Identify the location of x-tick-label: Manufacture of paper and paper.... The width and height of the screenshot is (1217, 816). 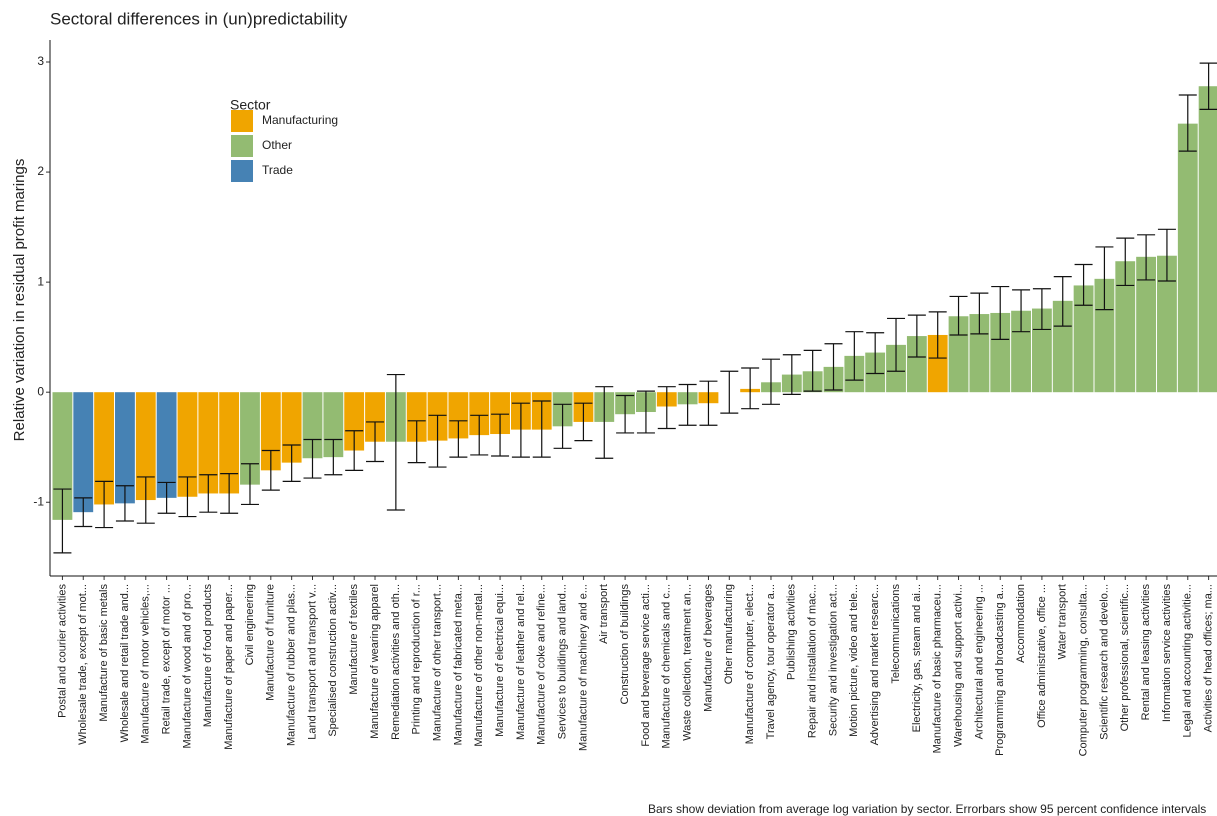
(229, 667).